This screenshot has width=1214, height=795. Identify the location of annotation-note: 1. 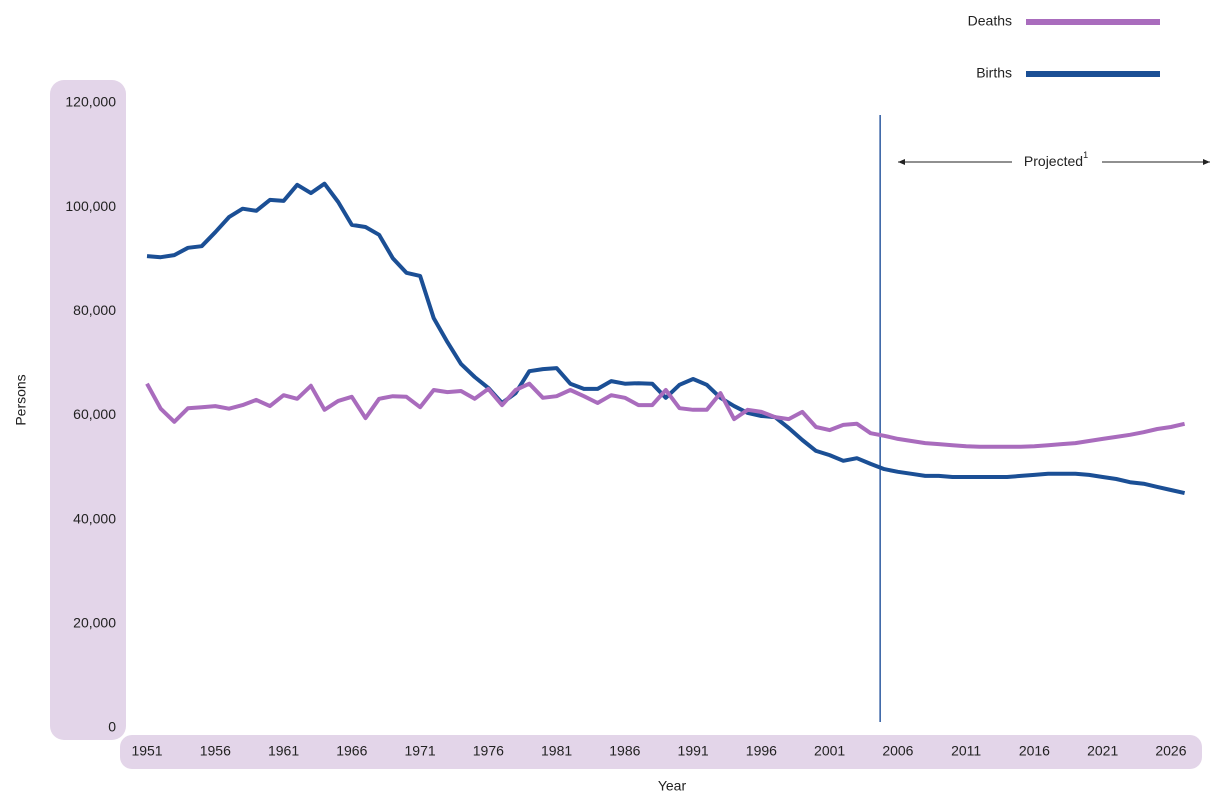
(1085, 155).